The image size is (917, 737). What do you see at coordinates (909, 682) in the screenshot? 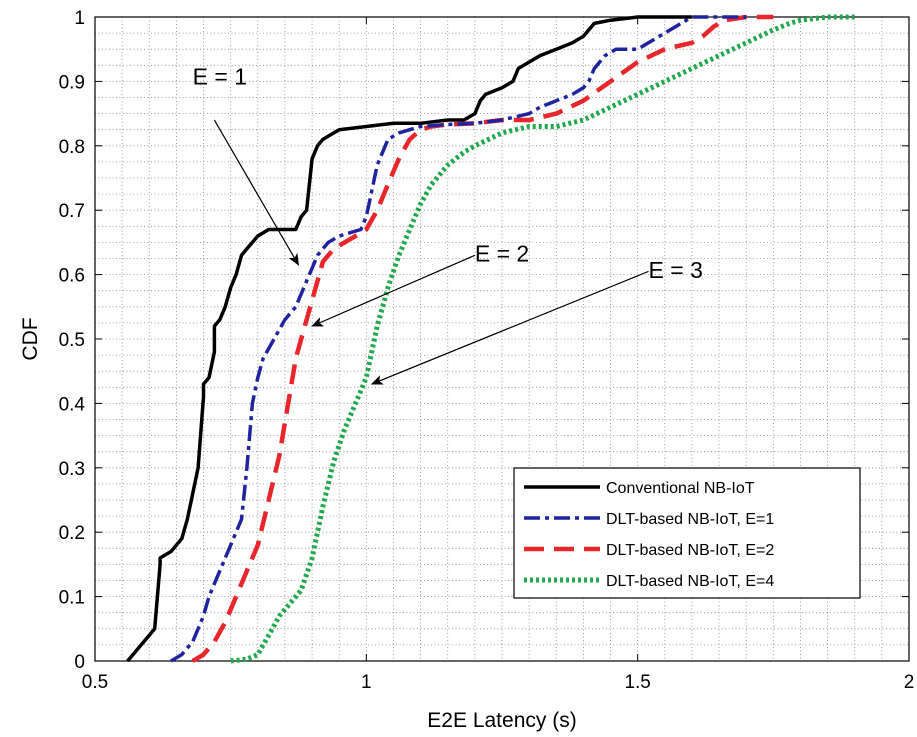
I see `x-tick-label: 2` at bounding box center [909, 682].